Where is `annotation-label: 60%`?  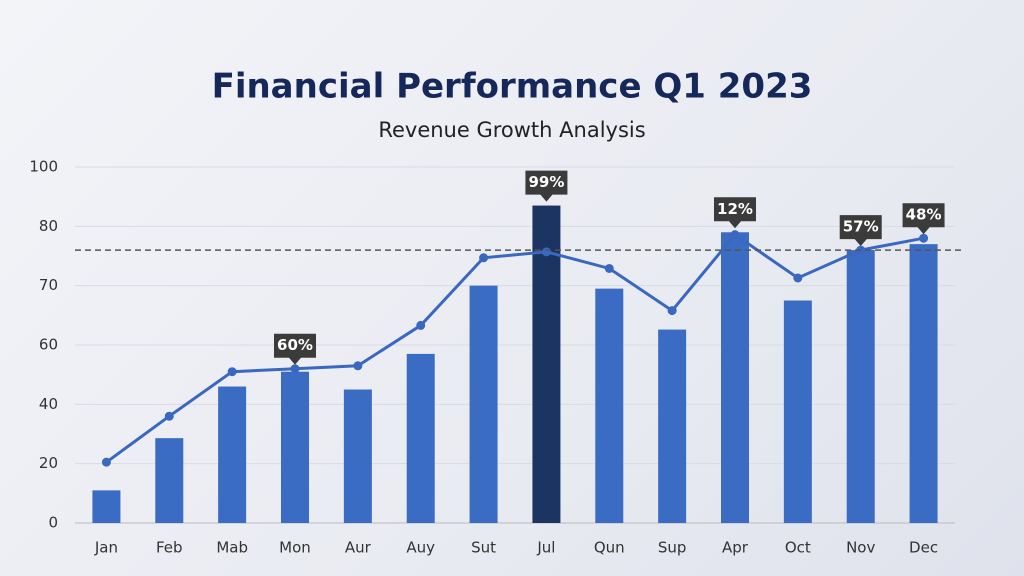 annotation-label: 60% is located at coordinates (295, 345).